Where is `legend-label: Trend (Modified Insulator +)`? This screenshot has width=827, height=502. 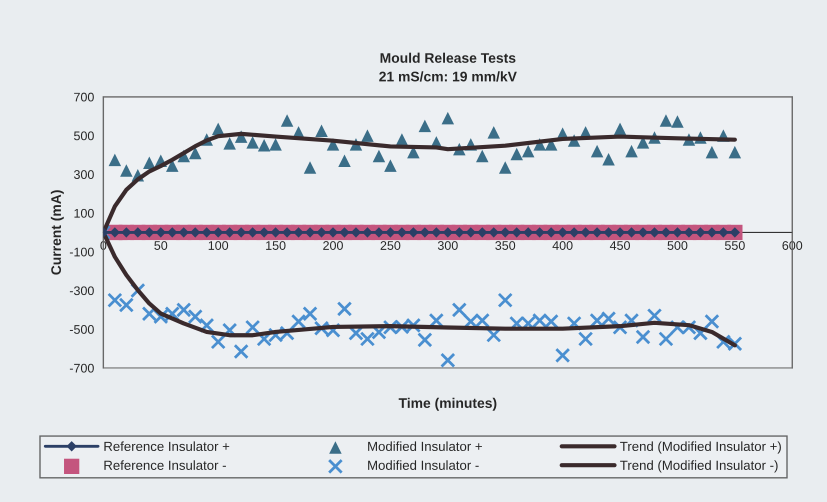 legend-label: Trend (Modified Insulator +) is located at coordinates (700, 447).